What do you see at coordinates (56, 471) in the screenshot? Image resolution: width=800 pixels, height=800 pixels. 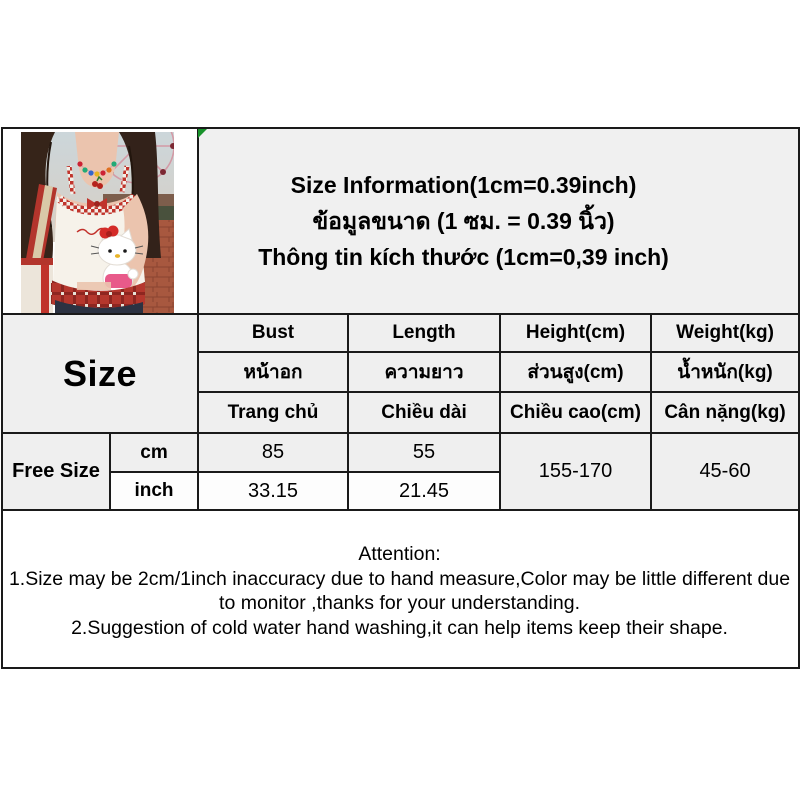 I see `size-row-label: Free Size` at bounding box center [56, 471].